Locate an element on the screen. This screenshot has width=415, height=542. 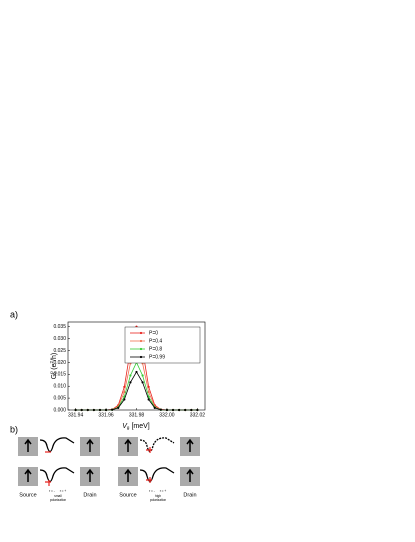
y-tick-label: 0.010 is located at coordinates (59, 387).